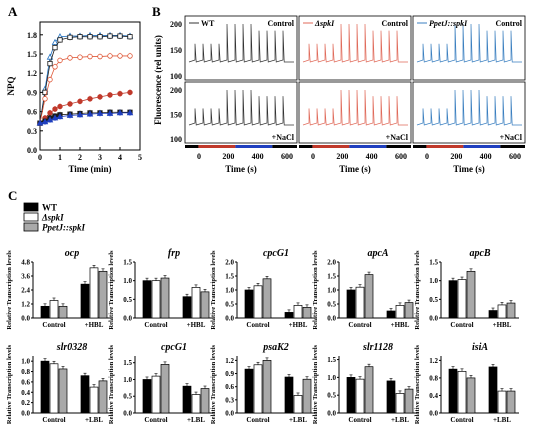  Describe the element at coordinates (60, 157) in the screenshot. I see `npq-x-tick-label: 1` at that location.